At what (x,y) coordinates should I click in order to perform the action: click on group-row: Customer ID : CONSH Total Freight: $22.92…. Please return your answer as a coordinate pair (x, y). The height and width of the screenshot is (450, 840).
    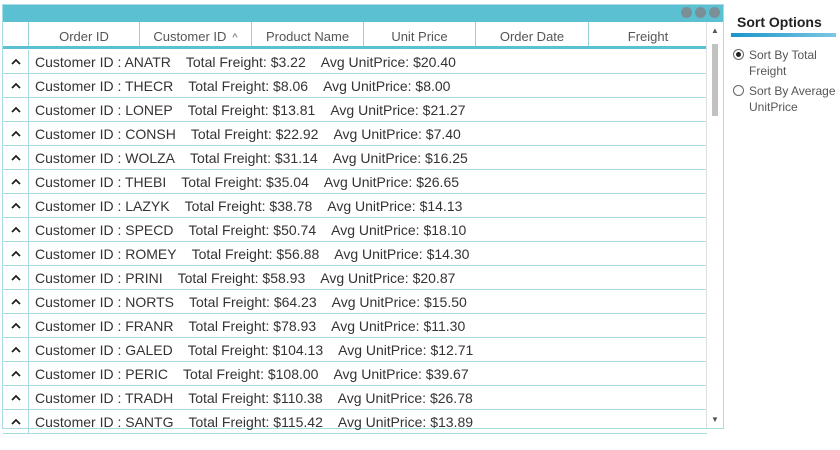
    Looking at the image, I should click on (355, 133).